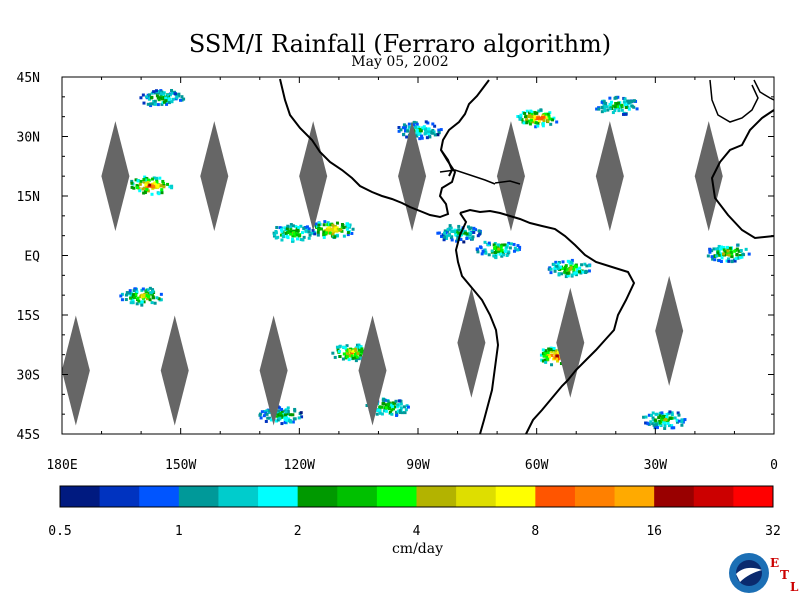 The width and height of the screenshot is (800, 600). Describe the element at coordinates (742, 174) in the screenshot. I see `coastline-africa` at that location.